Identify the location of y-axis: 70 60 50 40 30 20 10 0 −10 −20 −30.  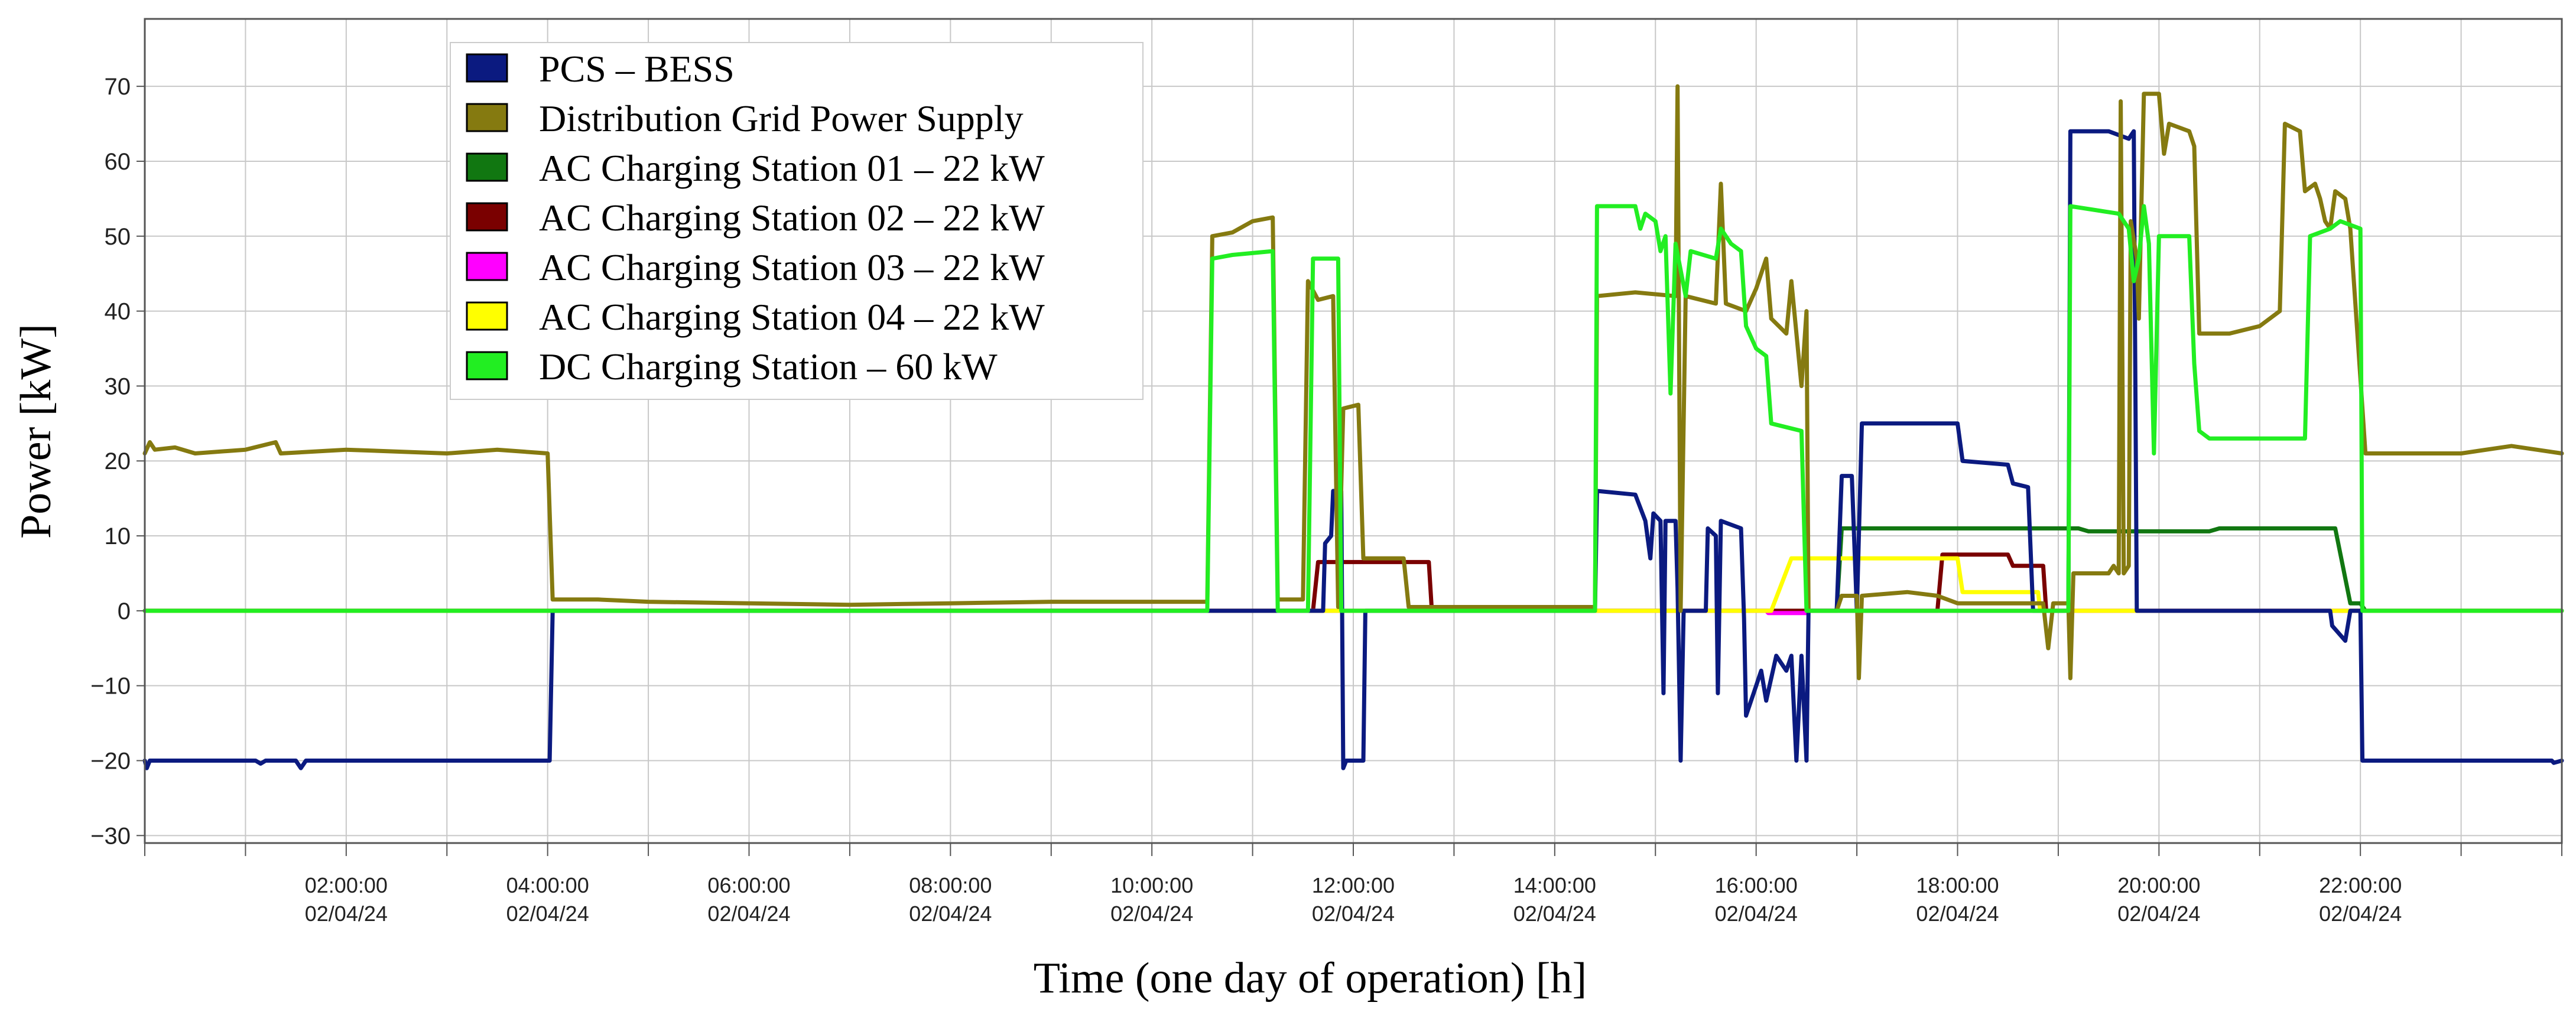
(117, 461).